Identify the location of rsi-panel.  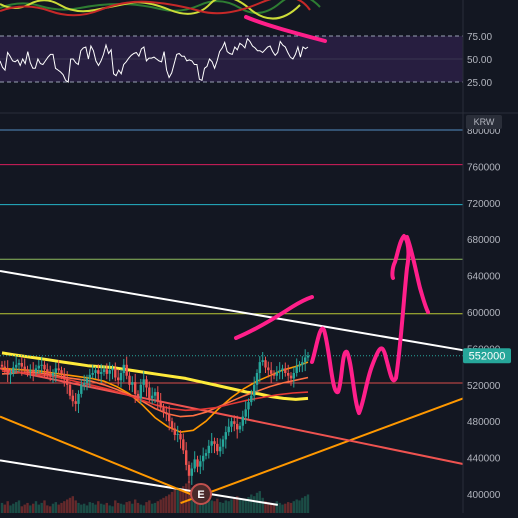
(231, 59).